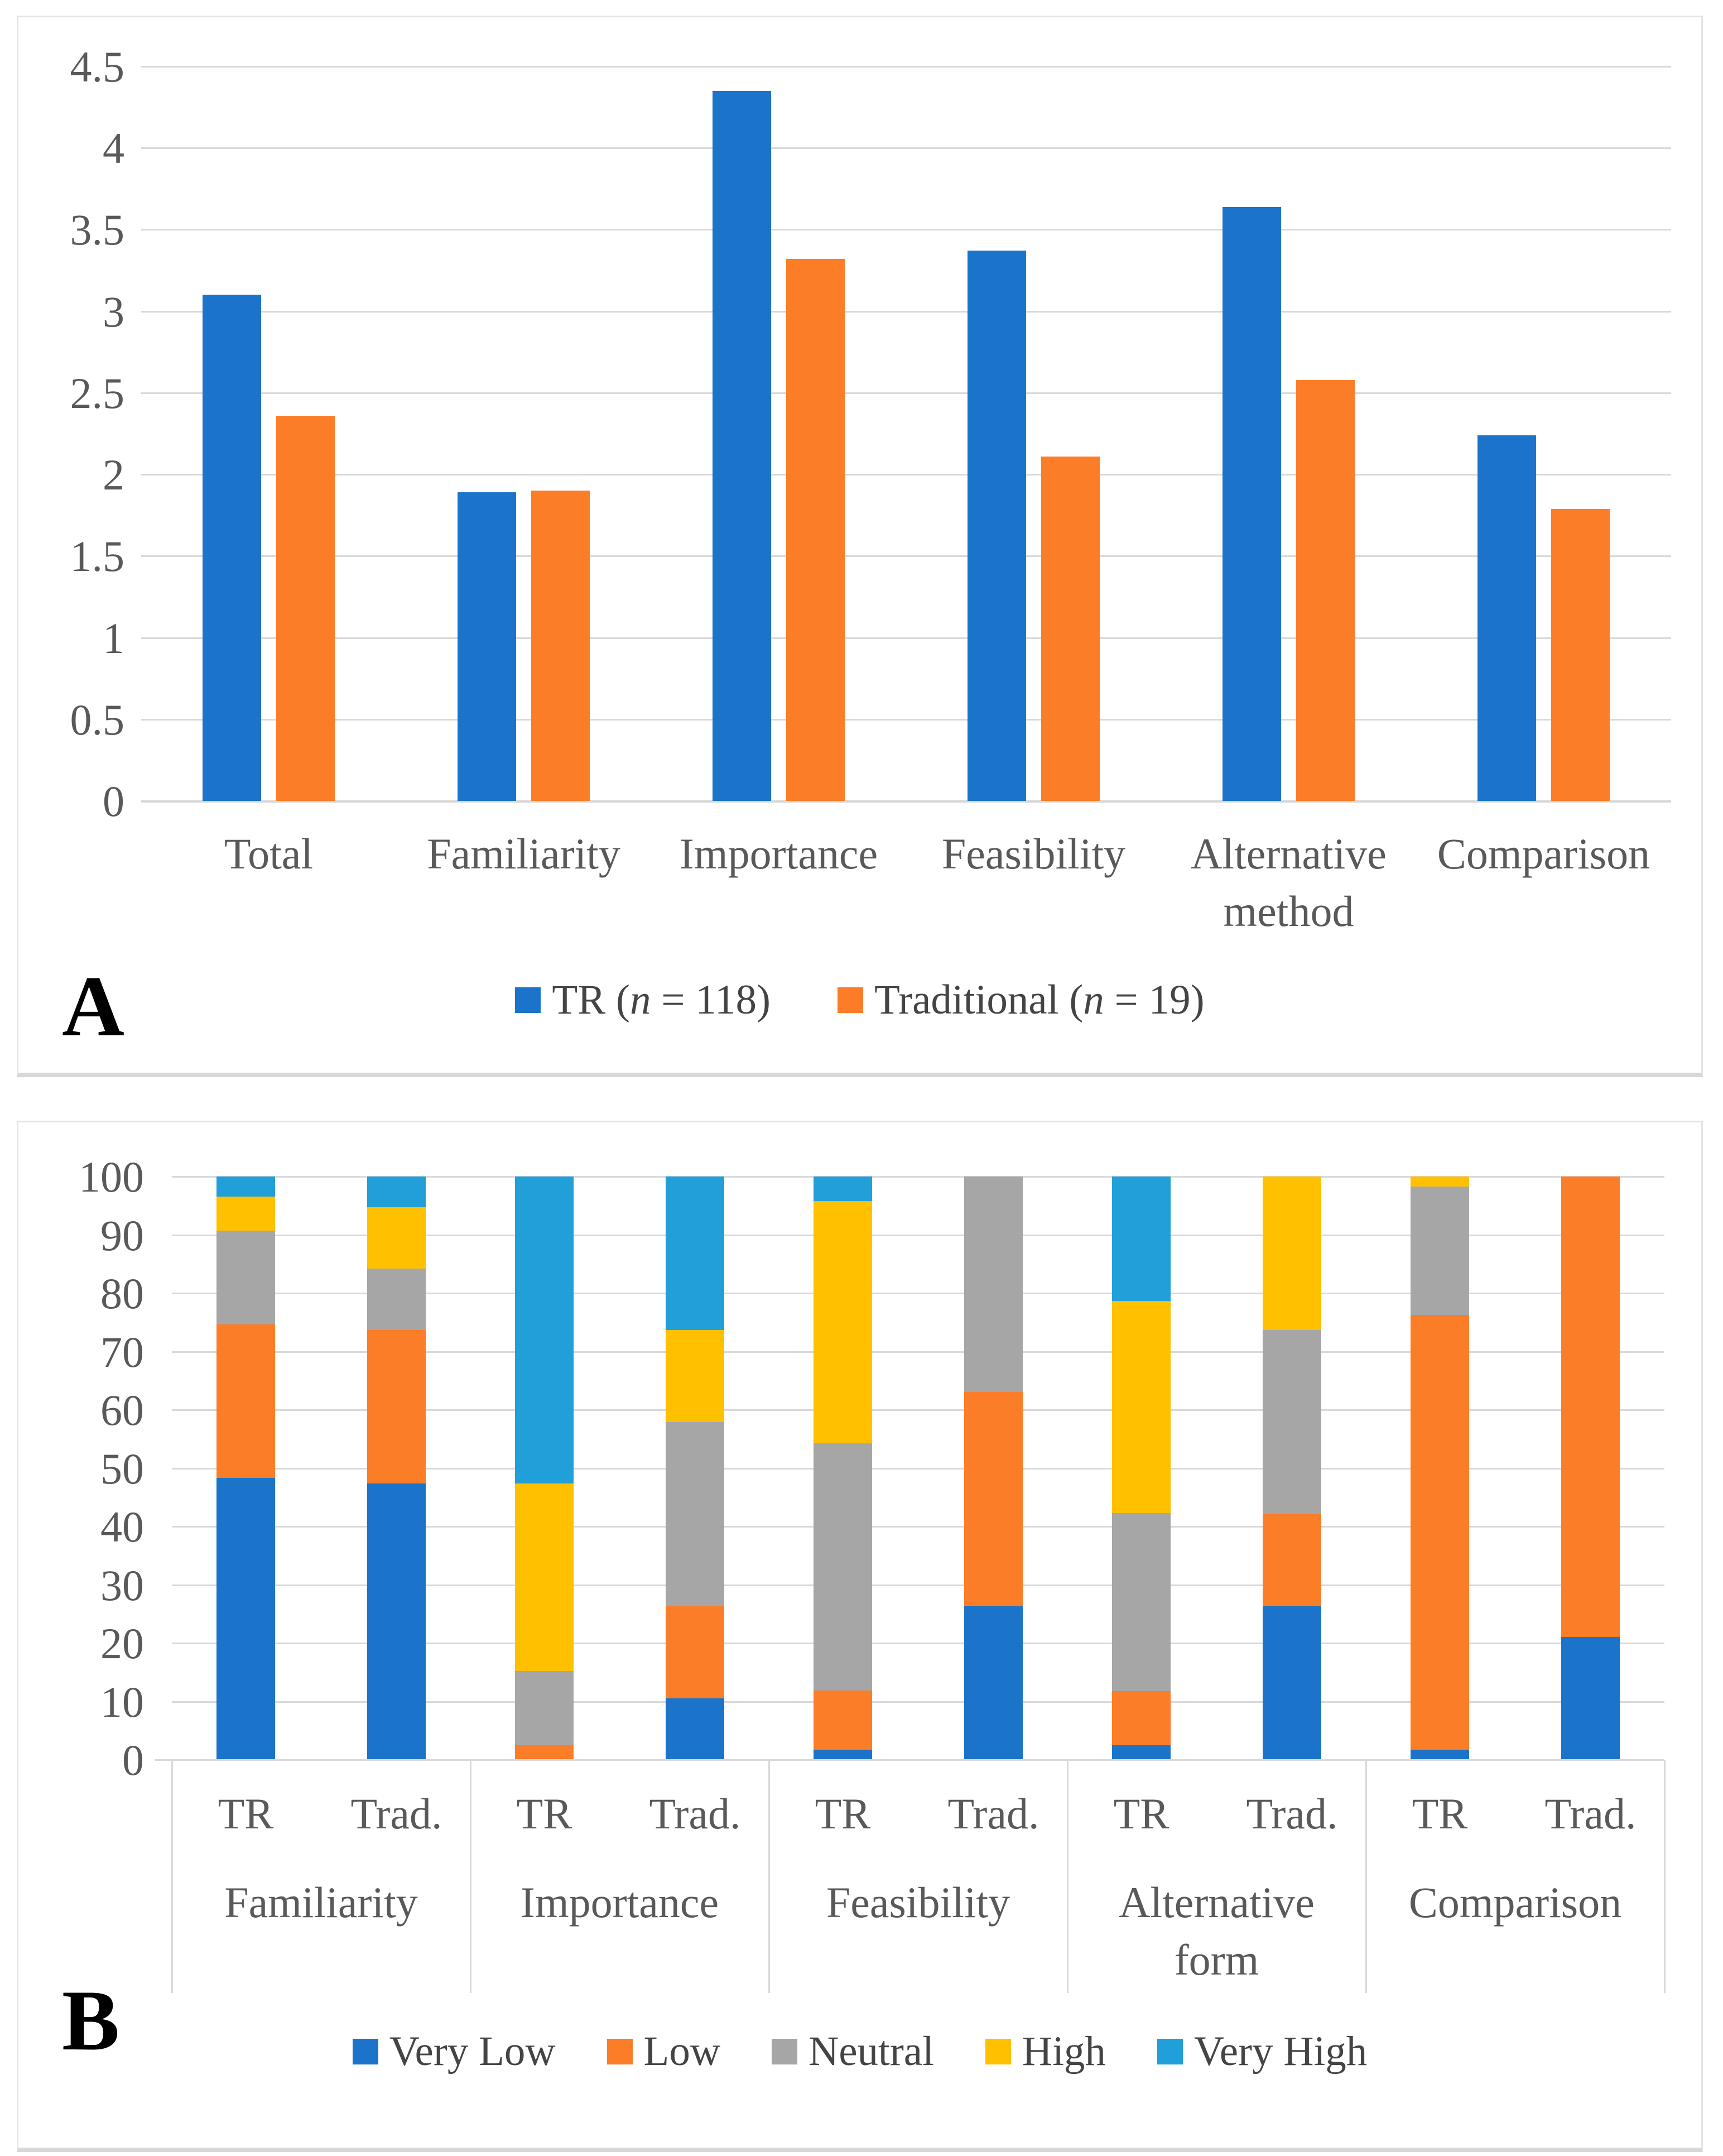 The width and height of the screenshot is (1723, 2156). I want to click on legend-label-high: High, so click(1064, 2052).